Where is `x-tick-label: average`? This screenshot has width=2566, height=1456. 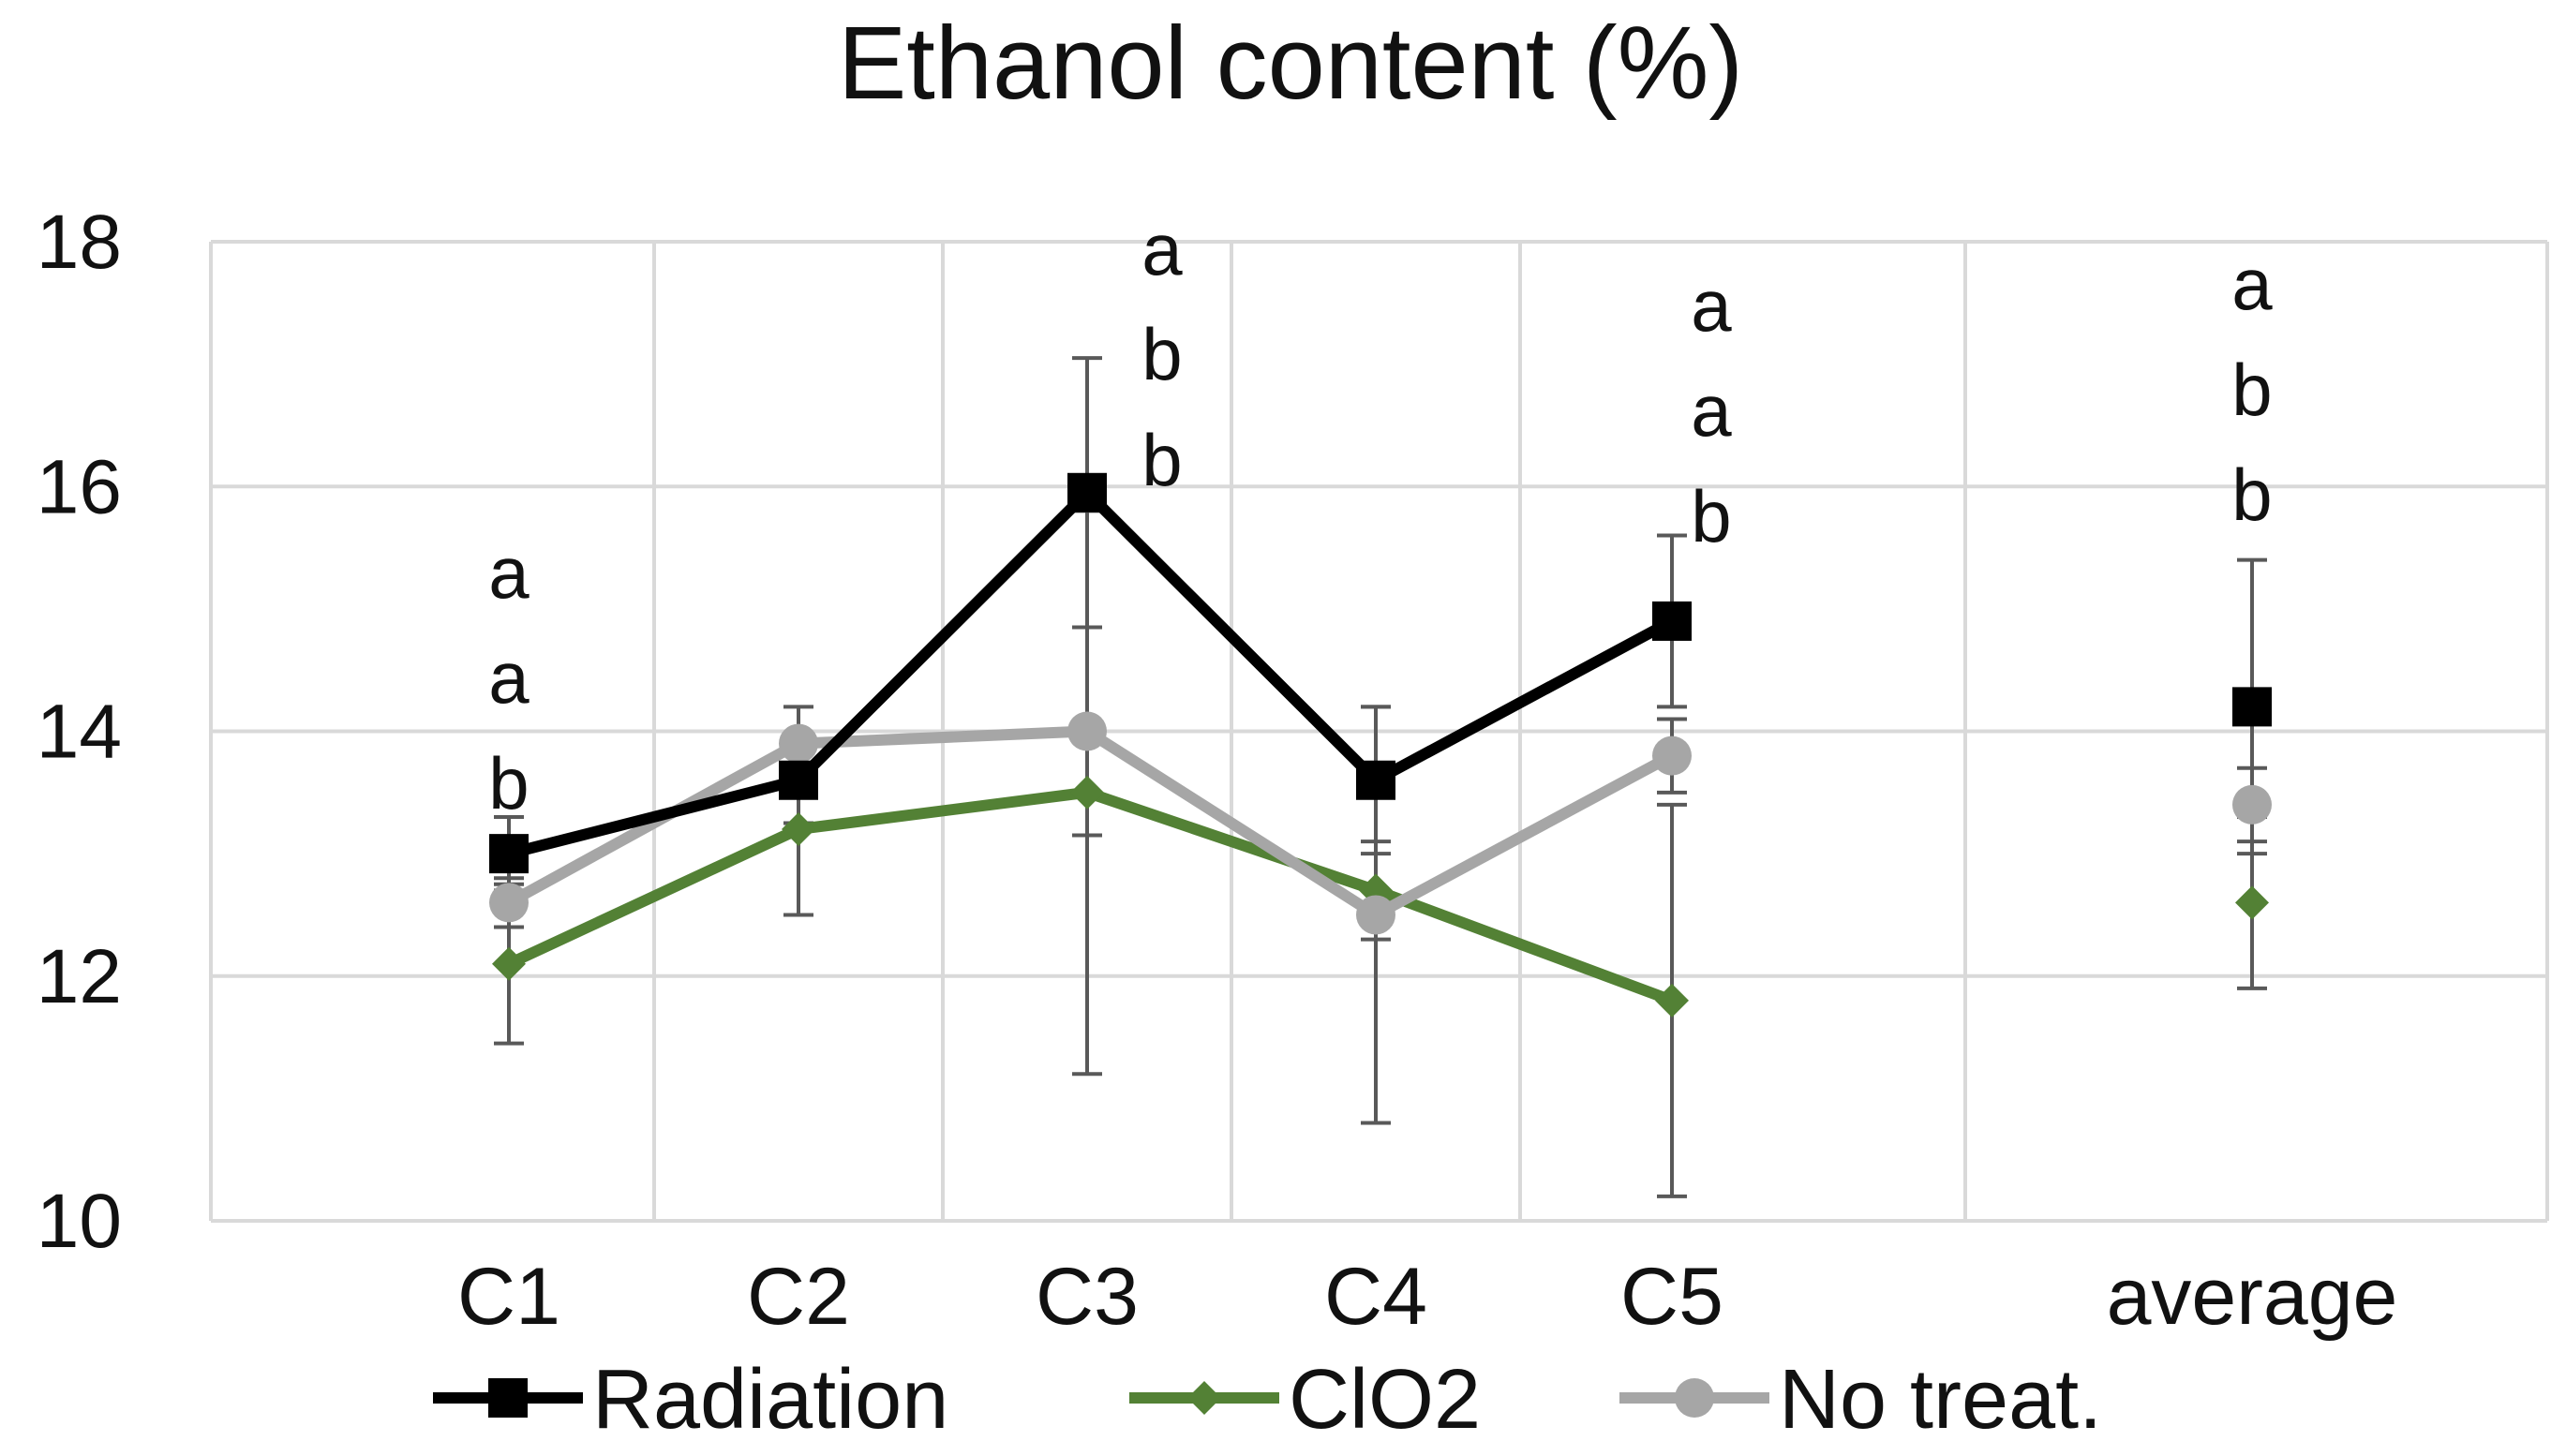
x-tick-label: average is located at coordinates (2252, 1297).